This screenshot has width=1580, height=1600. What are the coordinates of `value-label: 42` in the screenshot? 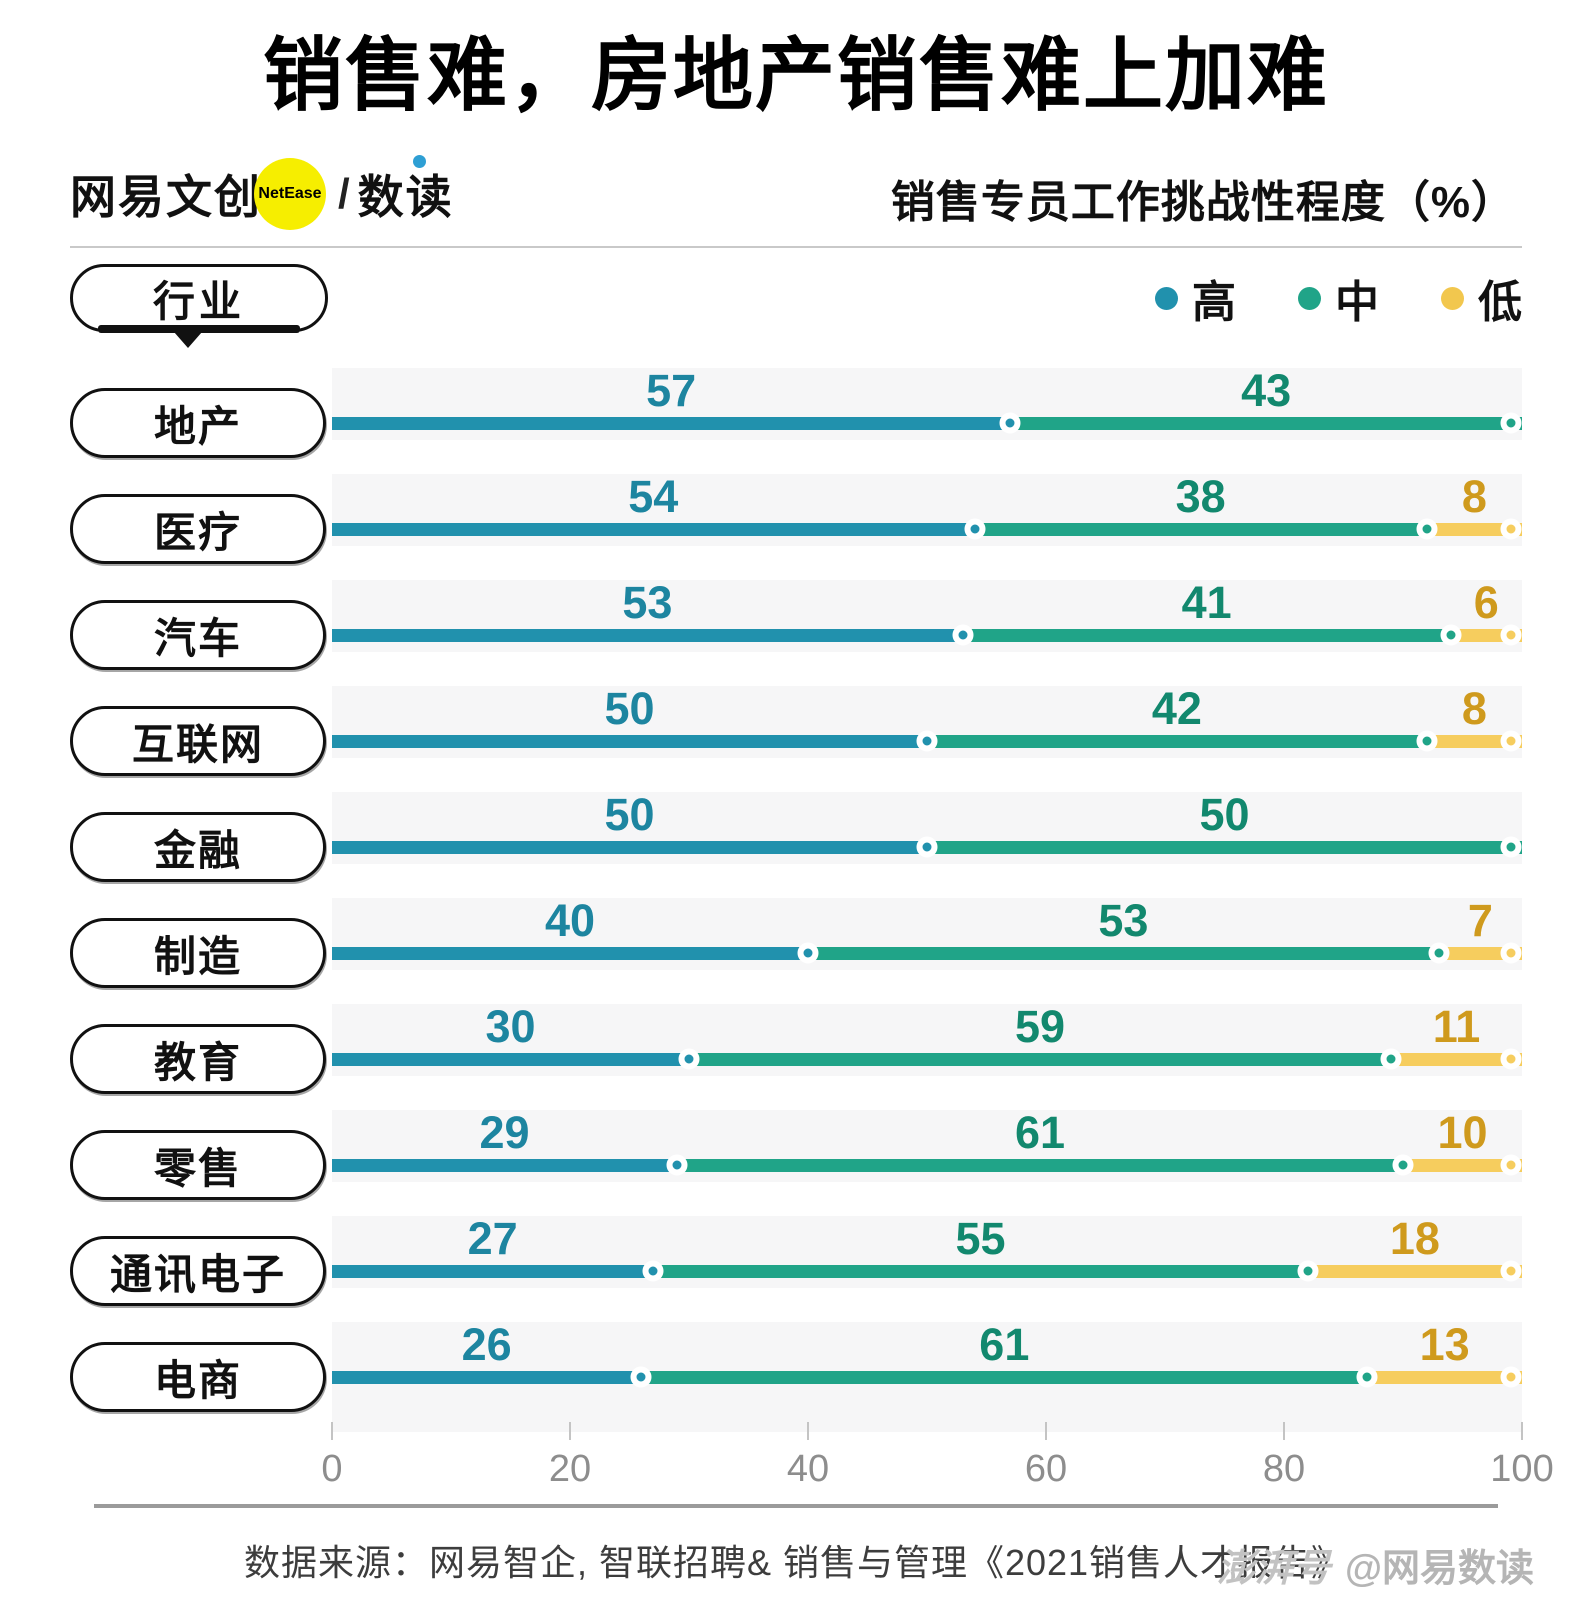 It's located at (1176, 708).